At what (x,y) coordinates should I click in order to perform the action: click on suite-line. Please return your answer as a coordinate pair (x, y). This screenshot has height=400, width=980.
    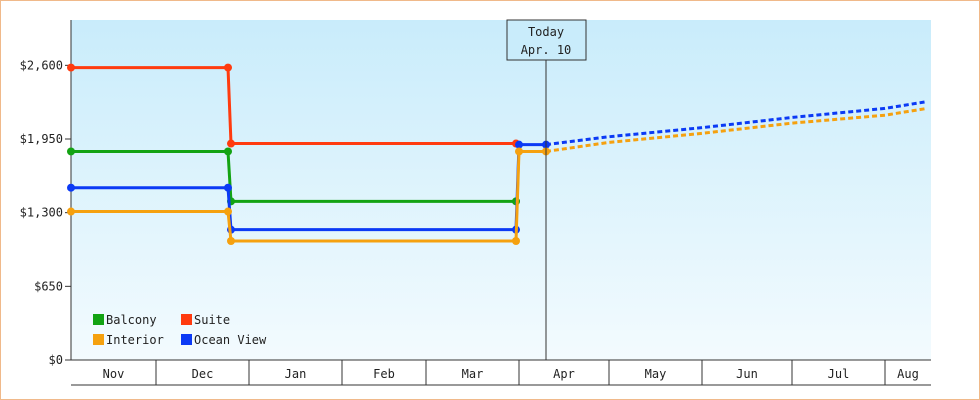
    Looking at the image, I should click on (293, 106).